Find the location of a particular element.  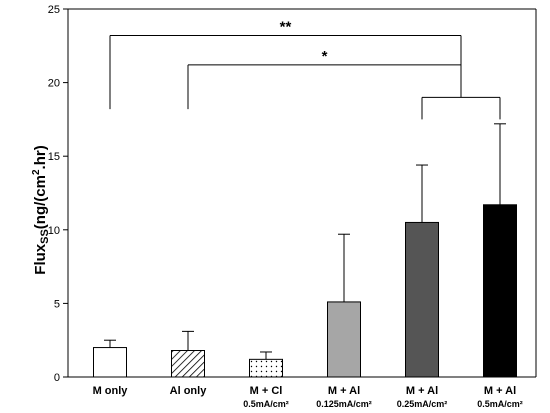

y-tick-label: 20 is located at coordinates (54, 84).